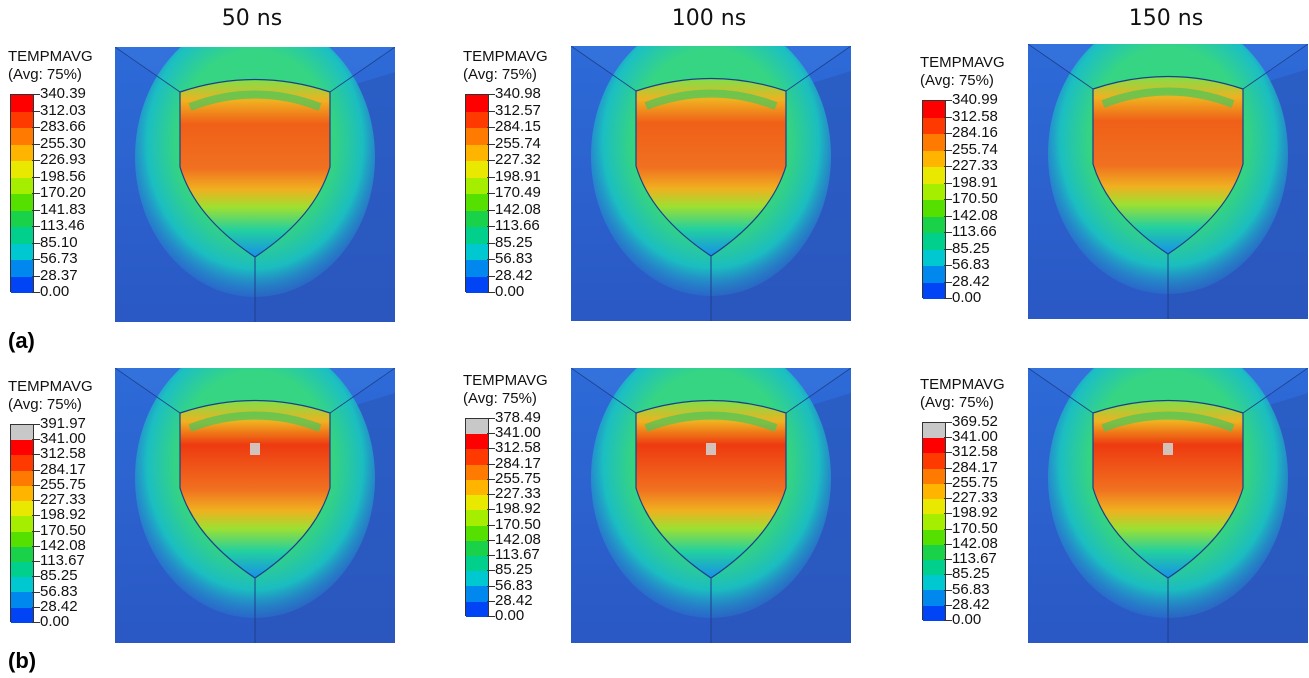  Describe the element at coordinates (22, 660) in the screenshot. I see `row-label-b: (b)` at that location.